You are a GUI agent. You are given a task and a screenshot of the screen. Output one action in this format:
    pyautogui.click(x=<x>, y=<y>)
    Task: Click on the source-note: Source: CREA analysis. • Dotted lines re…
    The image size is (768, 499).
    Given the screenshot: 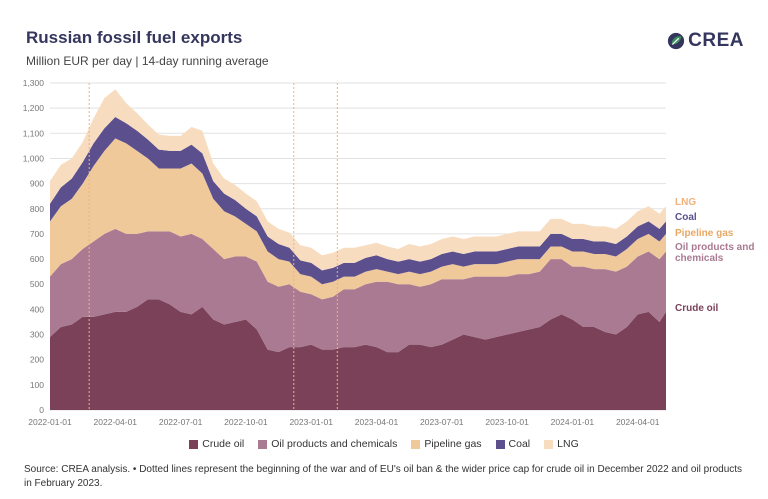 What is the action you would take?
    pyautogui.click(x=383, y=476)
    